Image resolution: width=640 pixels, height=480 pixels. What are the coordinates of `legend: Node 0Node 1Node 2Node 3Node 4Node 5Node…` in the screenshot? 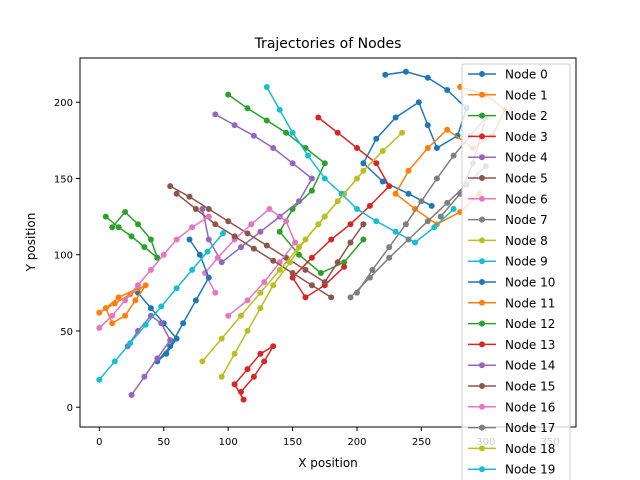 It's located at (516, 272).